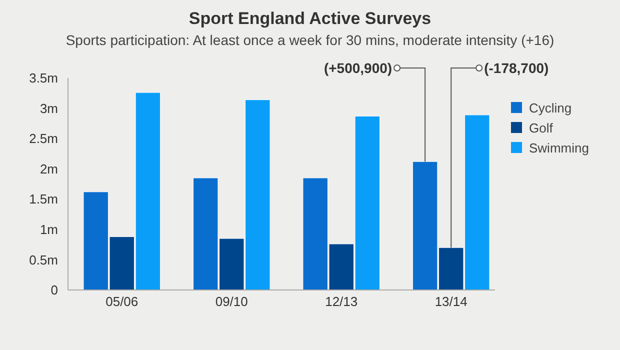  What do you see at coordinates (49, 108) in the screenshot?
I see `y-tick-label: 3m` at bounding box center [49, 108].